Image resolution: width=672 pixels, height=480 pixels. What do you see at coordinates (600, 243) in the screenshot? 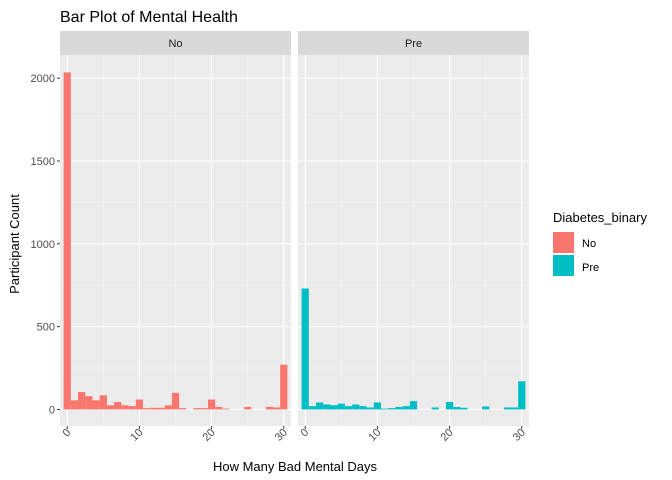
I see `legend: Diabetes_binary No Pre` at bounding box center [600, 243].